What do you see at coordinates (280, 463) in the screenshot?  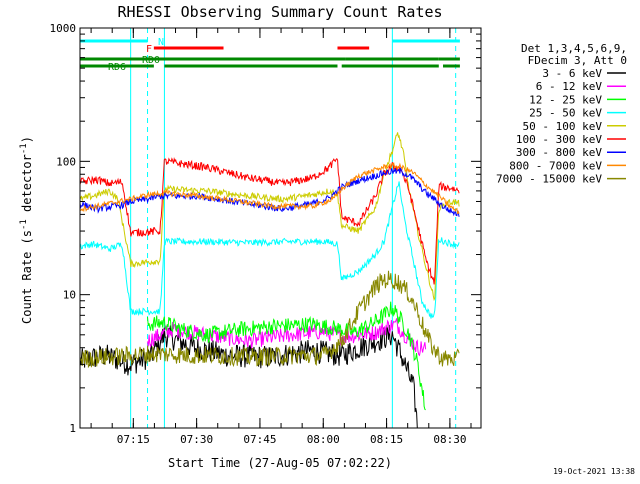 I see `x-axis-label: Start Time (27-Aug-05 07:02:22)` at bounding box center [280, 463].